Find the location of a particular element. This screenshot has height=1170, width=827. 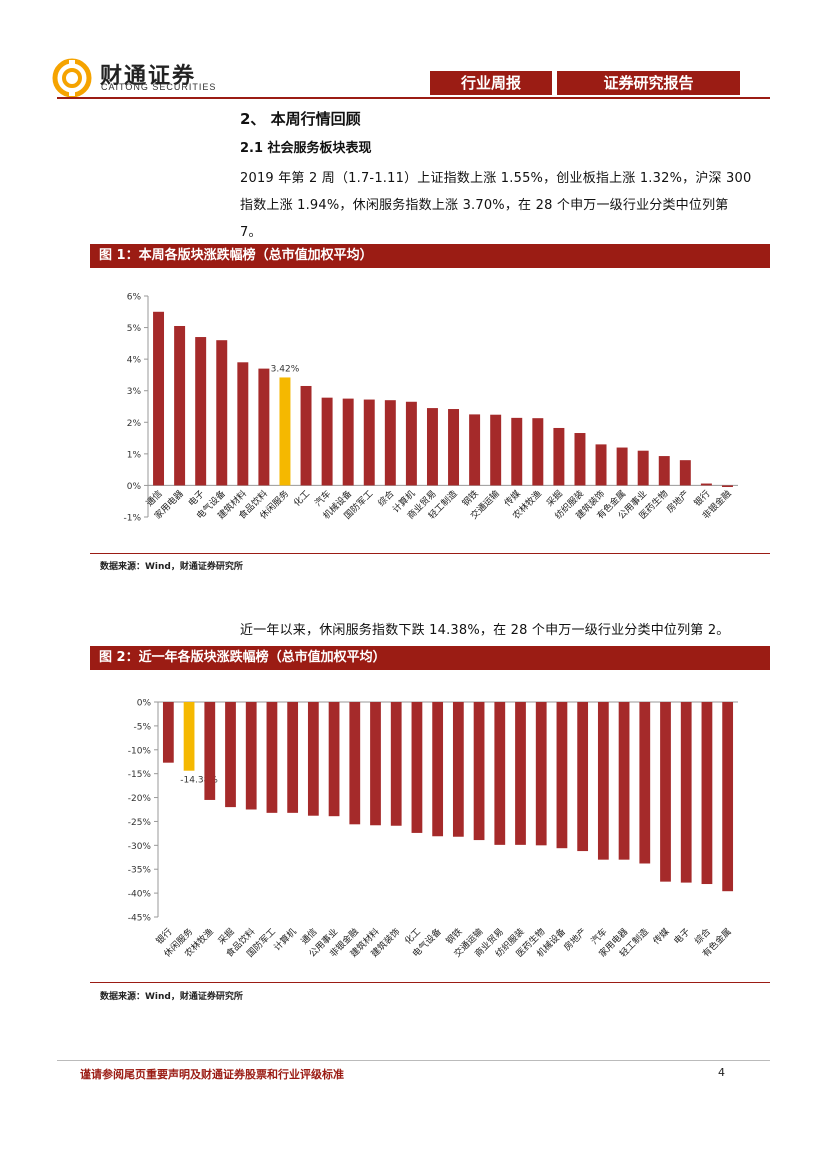

figure-1-title: 图 1：本周各版块涨跌幅榜（总市值加权平均） is located at coordinates (430, 256).